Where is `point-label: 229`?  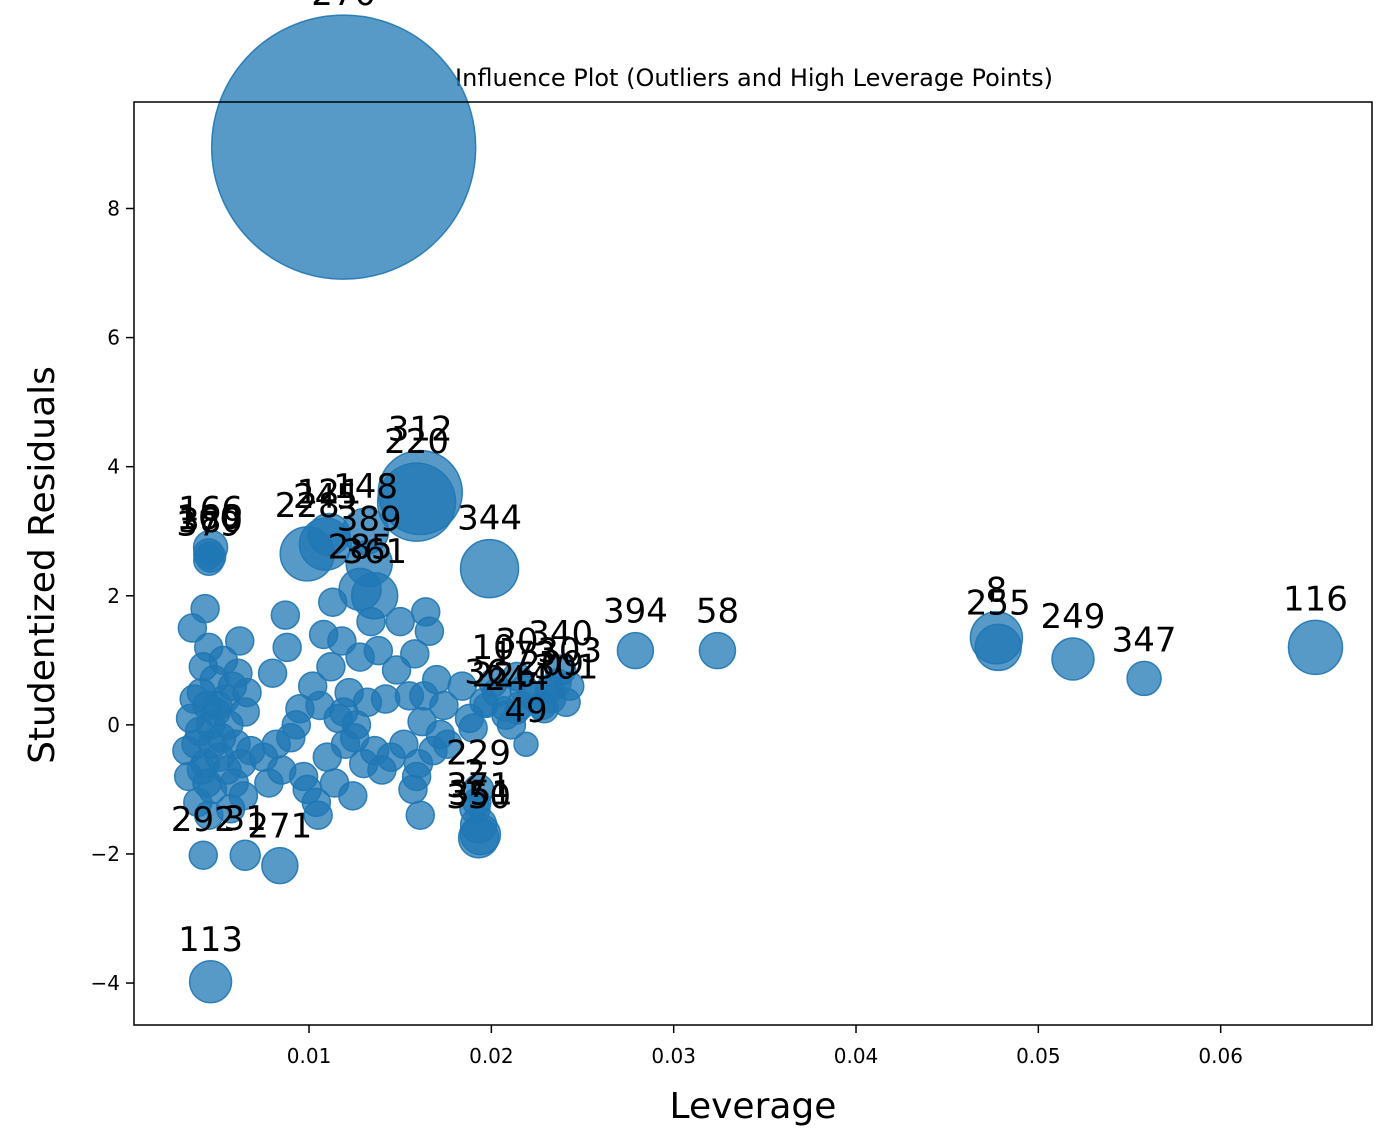
point-label: 229 is located at coordinates (478, 753).